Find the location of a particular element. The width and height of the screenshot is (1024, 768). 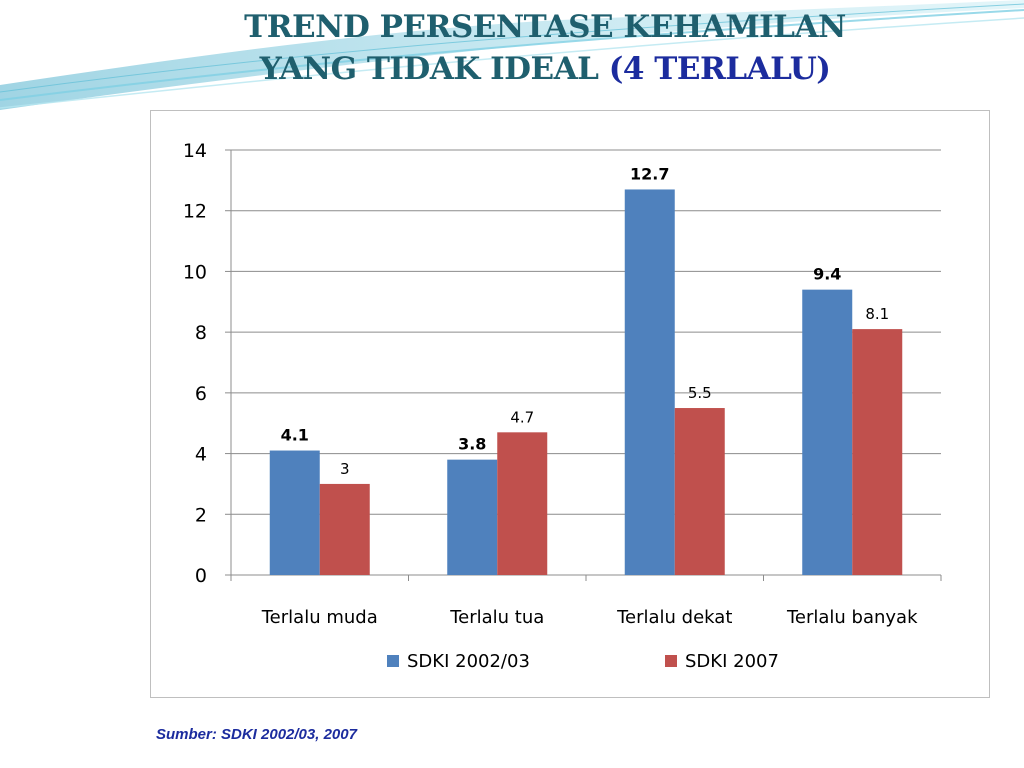

legend-label: SDKI 2002/03 is located at coordinates (468, 661).